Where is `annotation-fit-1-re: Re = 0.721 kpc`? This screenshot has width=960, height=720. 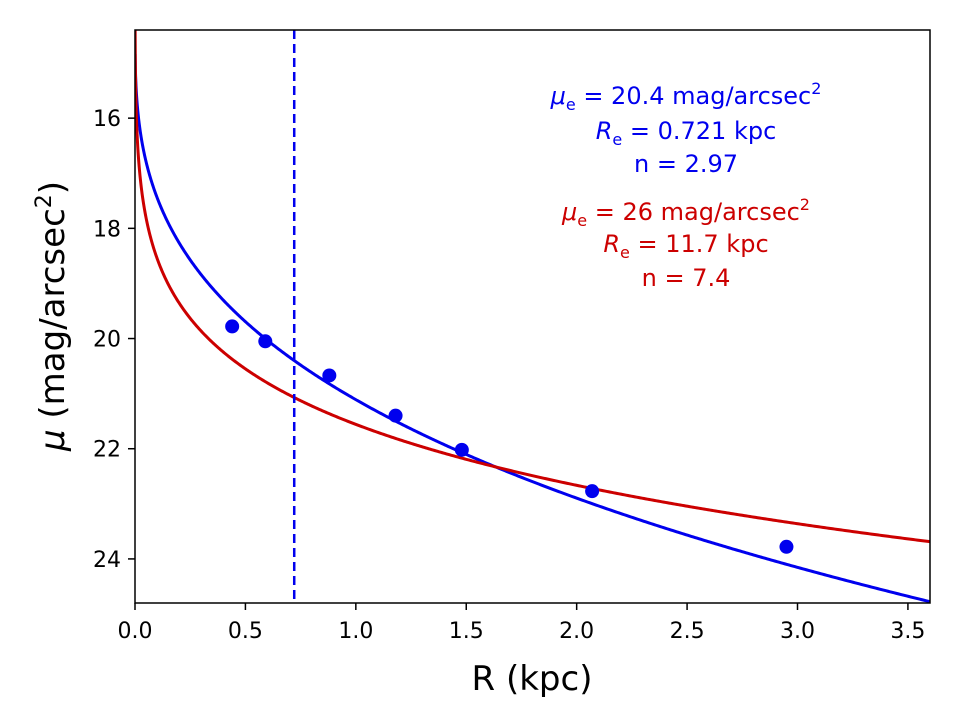 annotation-fit-1-re: Re = 0.721 kpc is located at coordinates (686, 133).